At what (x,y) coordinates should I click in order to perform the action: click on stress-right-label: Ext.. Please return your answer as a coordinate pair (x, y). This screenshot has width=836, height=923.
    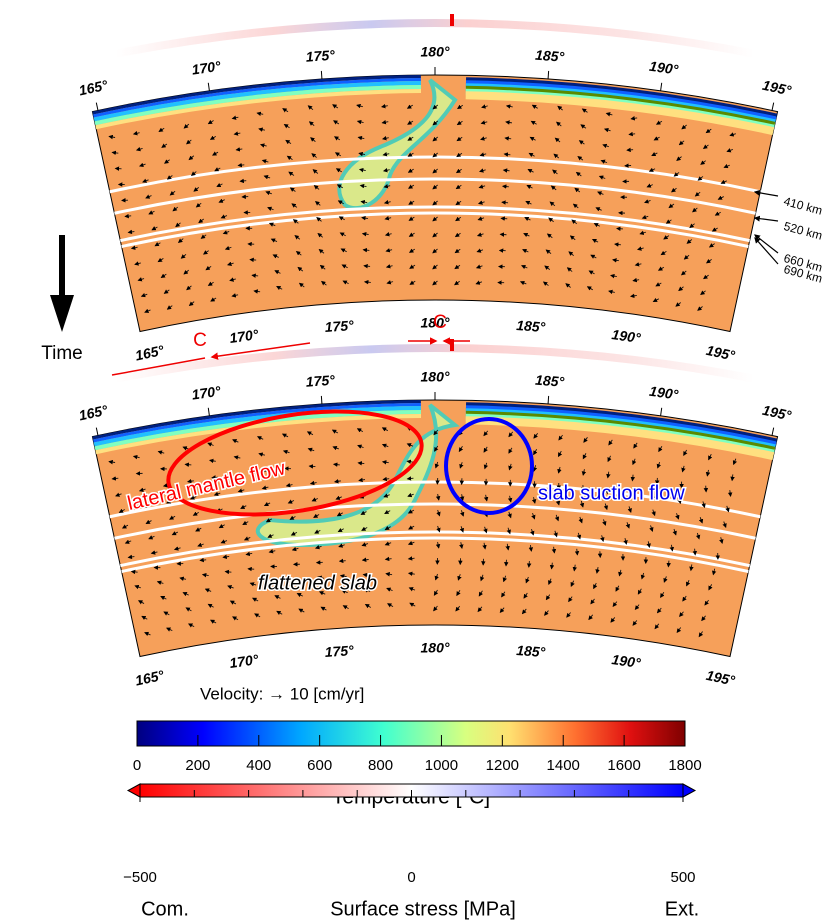
    Looking at the image, I should click on (682, 909).